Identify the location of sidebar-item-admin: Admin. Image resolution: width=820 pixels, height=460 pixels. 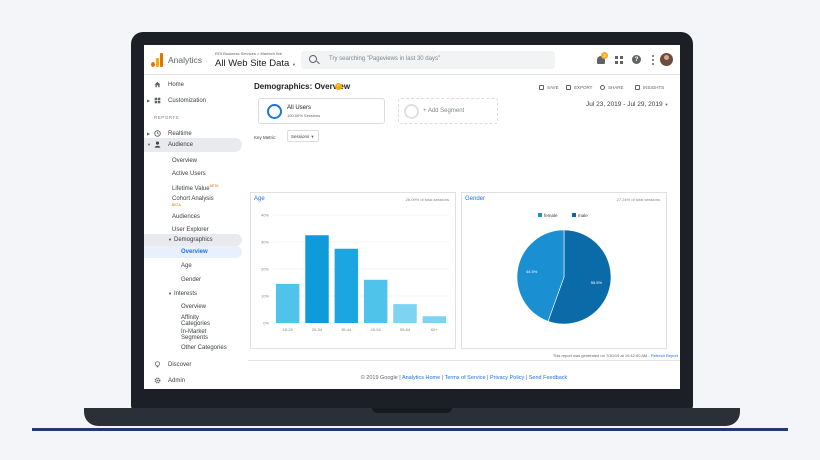
(177, 381).